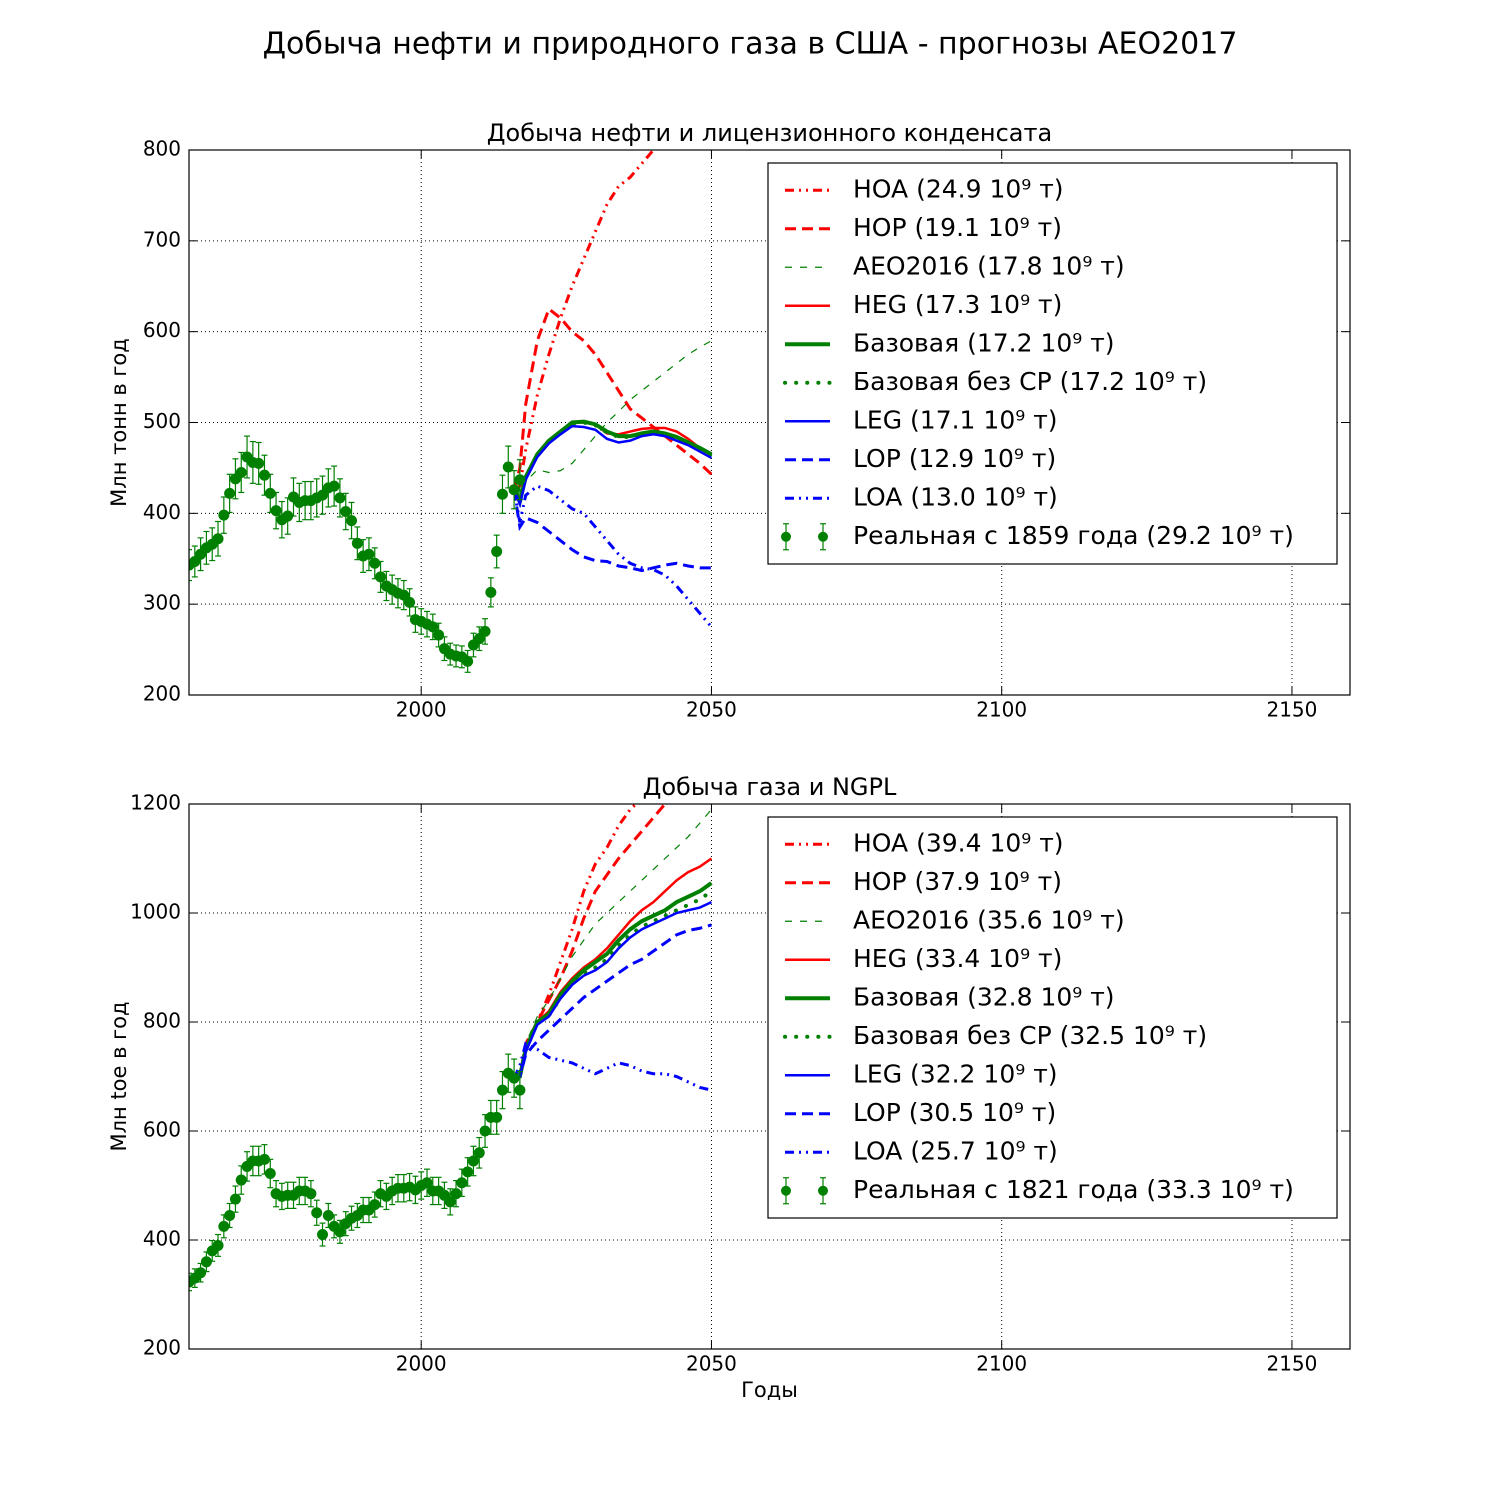 The height and width of the screenshot is (1500, 1500). What do you see at coordinates (955, 1150) in the screenshot?
I see `legend-label: LOA (25.7 10⁹ т)` at bounding box center [955, 1150].